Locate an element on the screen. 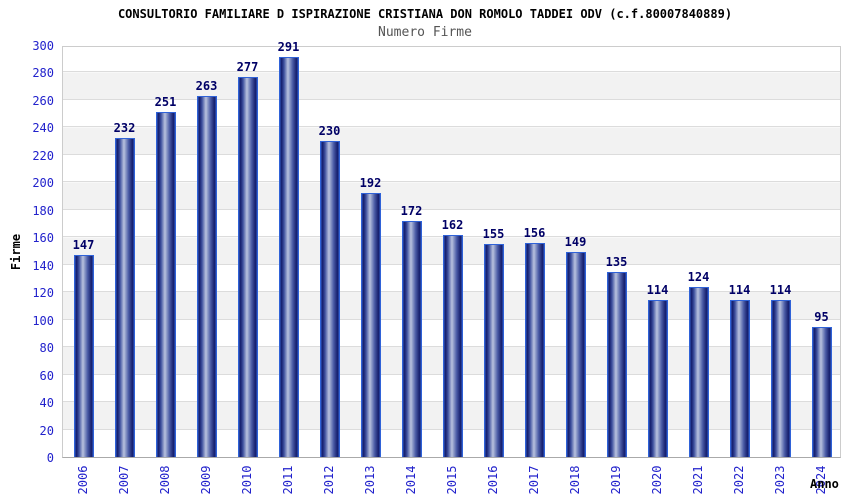 Image resolution: width=850 pixels, height=500 pixels. x-tick-label: 2021 is located at coordinates (697, 480).